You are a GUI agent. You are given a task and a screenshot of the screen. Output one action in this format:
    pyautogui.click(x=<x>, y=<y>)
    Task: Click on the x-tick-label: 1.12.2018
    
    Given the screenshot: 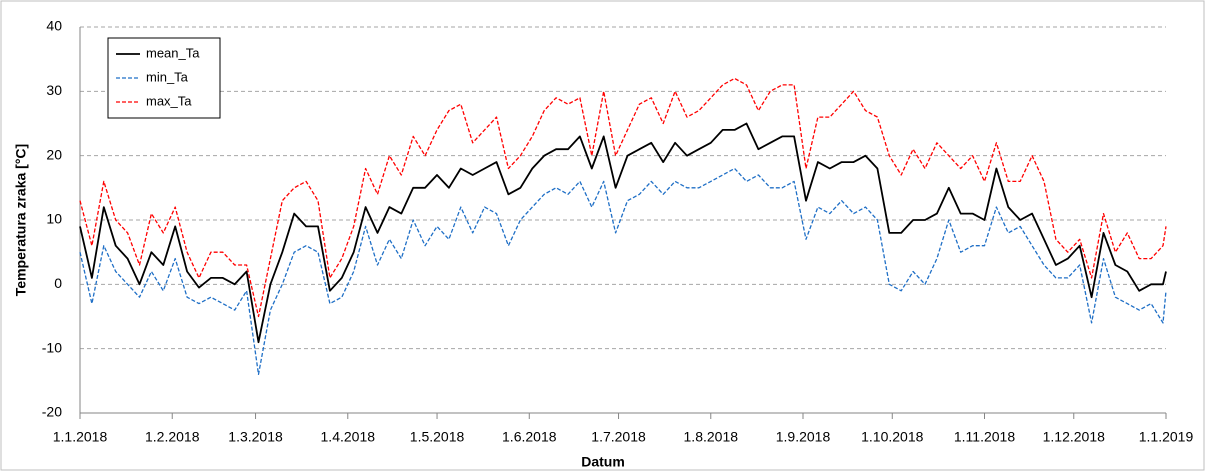 What is the action you would take?
    pyautogui.click(x=1074, y=437)
    